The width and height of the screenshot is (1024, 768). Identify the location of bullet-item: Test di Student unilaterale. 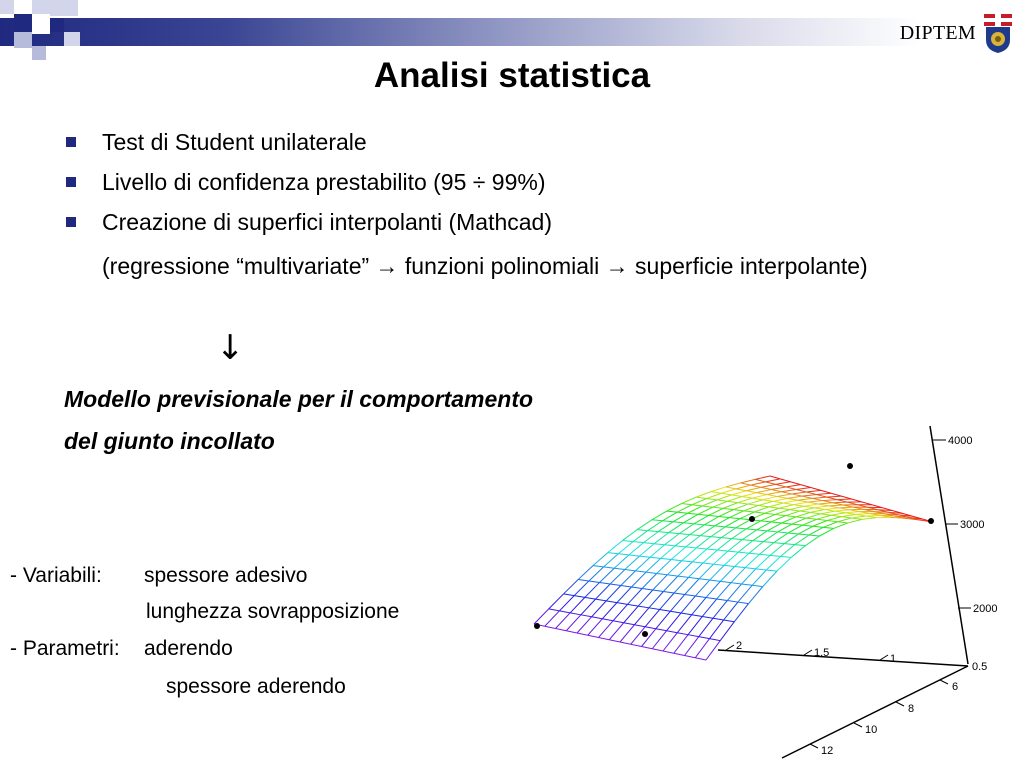
(308, 142).